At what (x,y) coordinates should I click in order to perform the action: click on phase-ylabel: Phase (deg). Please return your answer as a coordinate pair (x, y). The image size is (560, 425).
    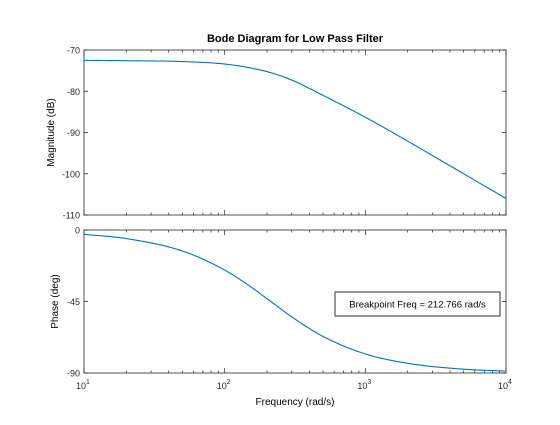
    Looking at the image, I should click on (55, 301).